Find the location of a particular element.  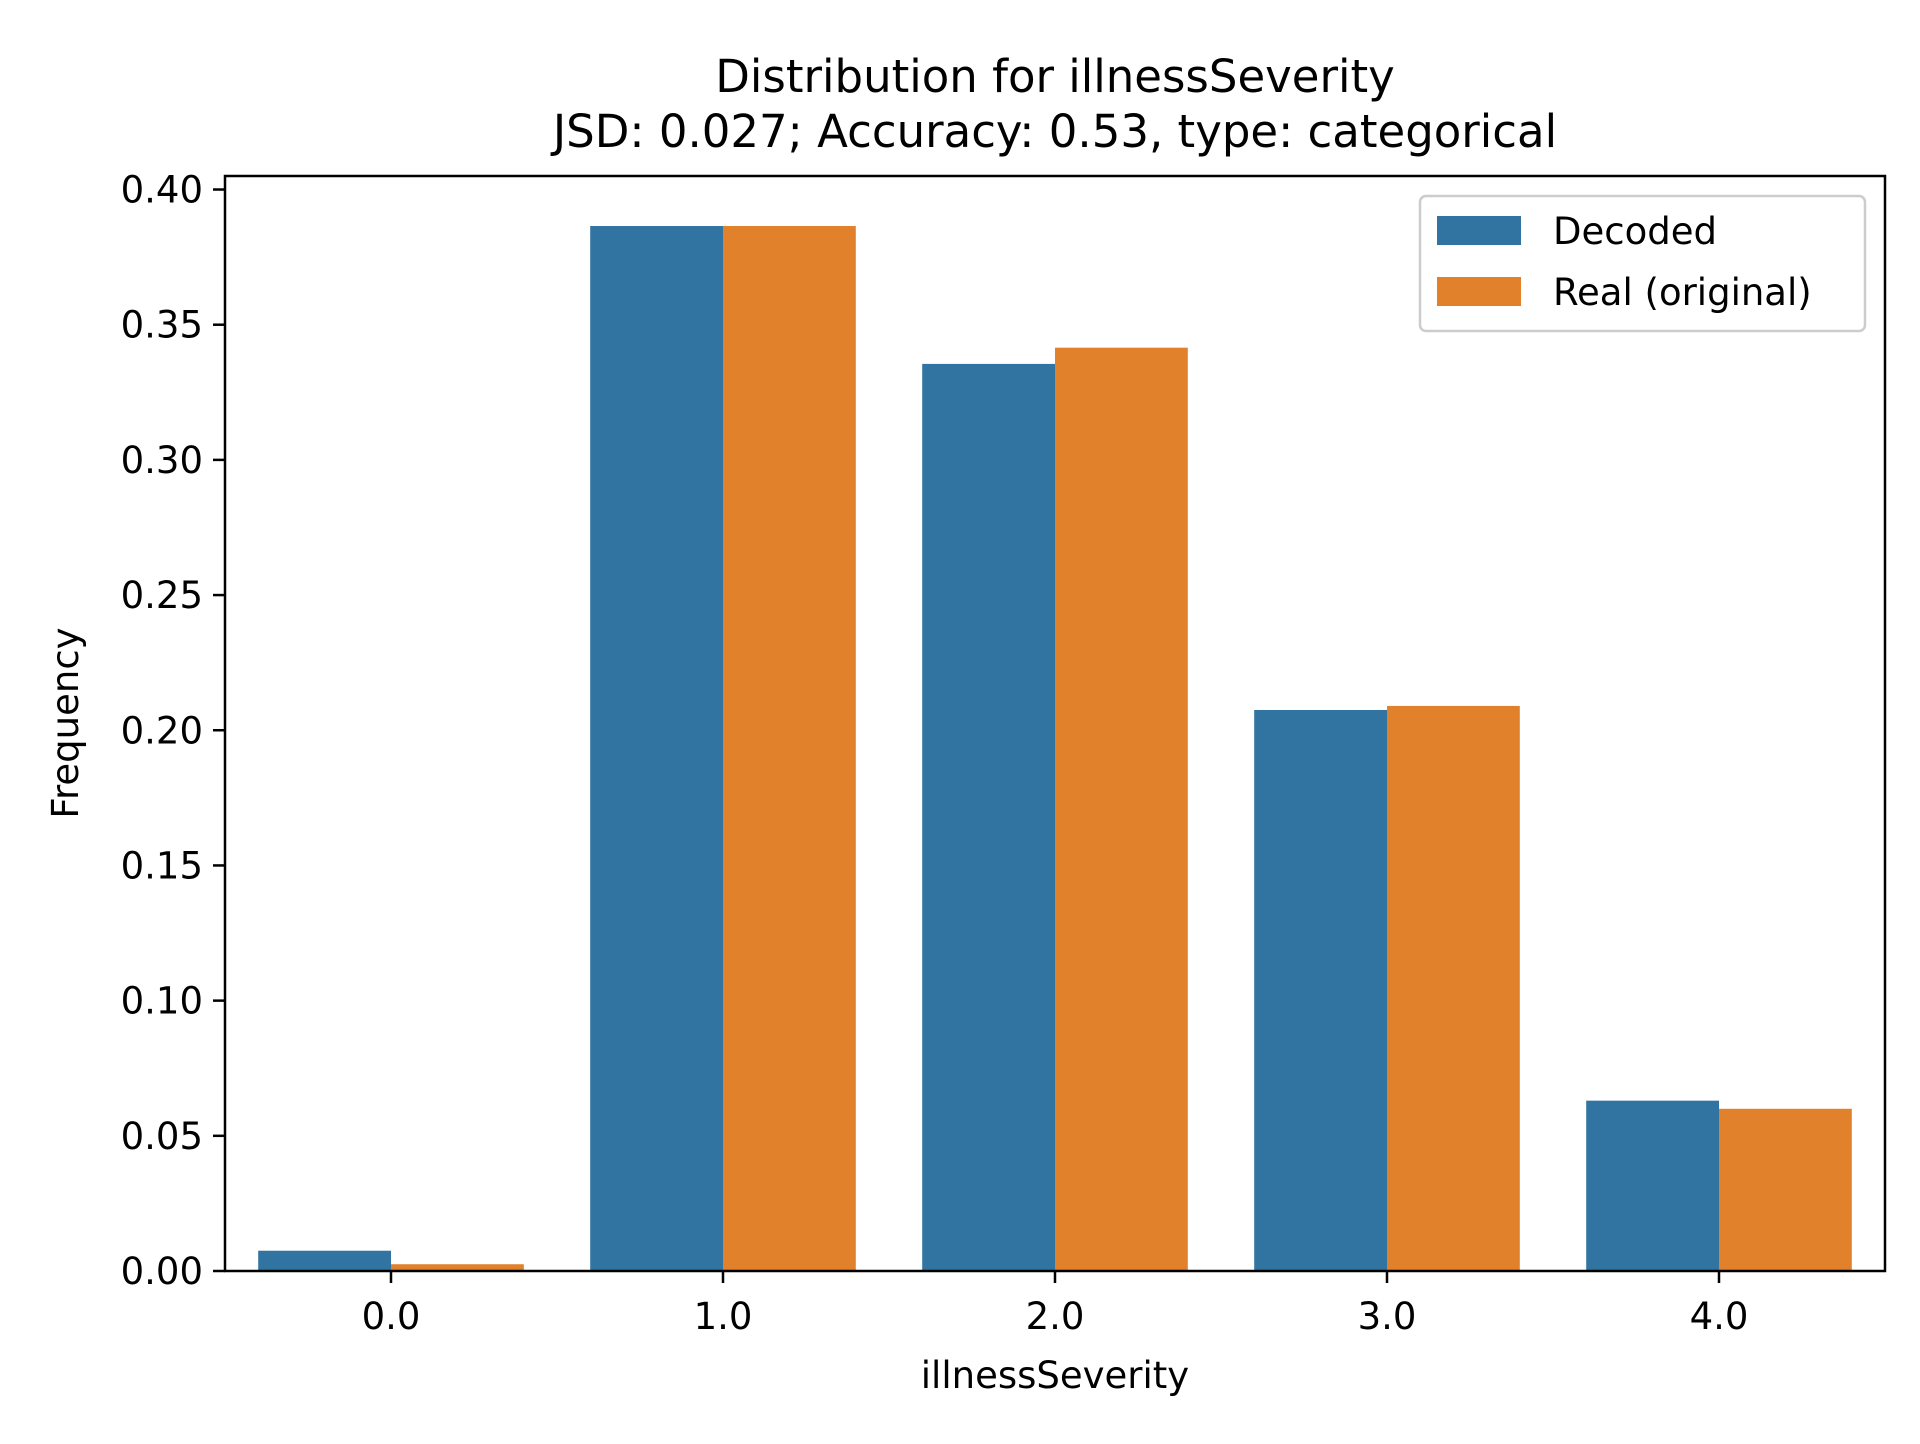

legend-frame is located at coordinates (1642, 263).